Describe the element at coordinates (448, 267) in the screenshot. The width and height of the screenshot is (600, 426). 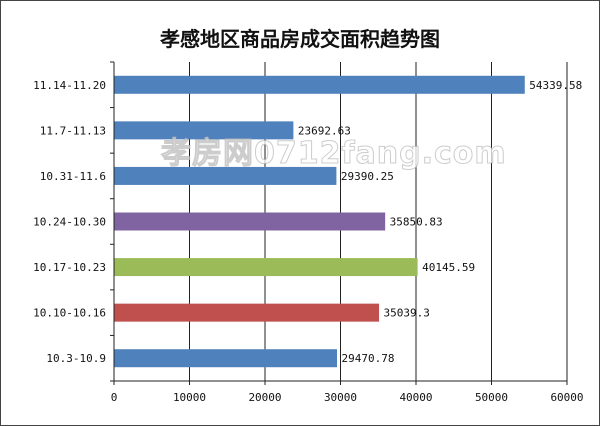
I see `data-label: 40145.59` at that location.